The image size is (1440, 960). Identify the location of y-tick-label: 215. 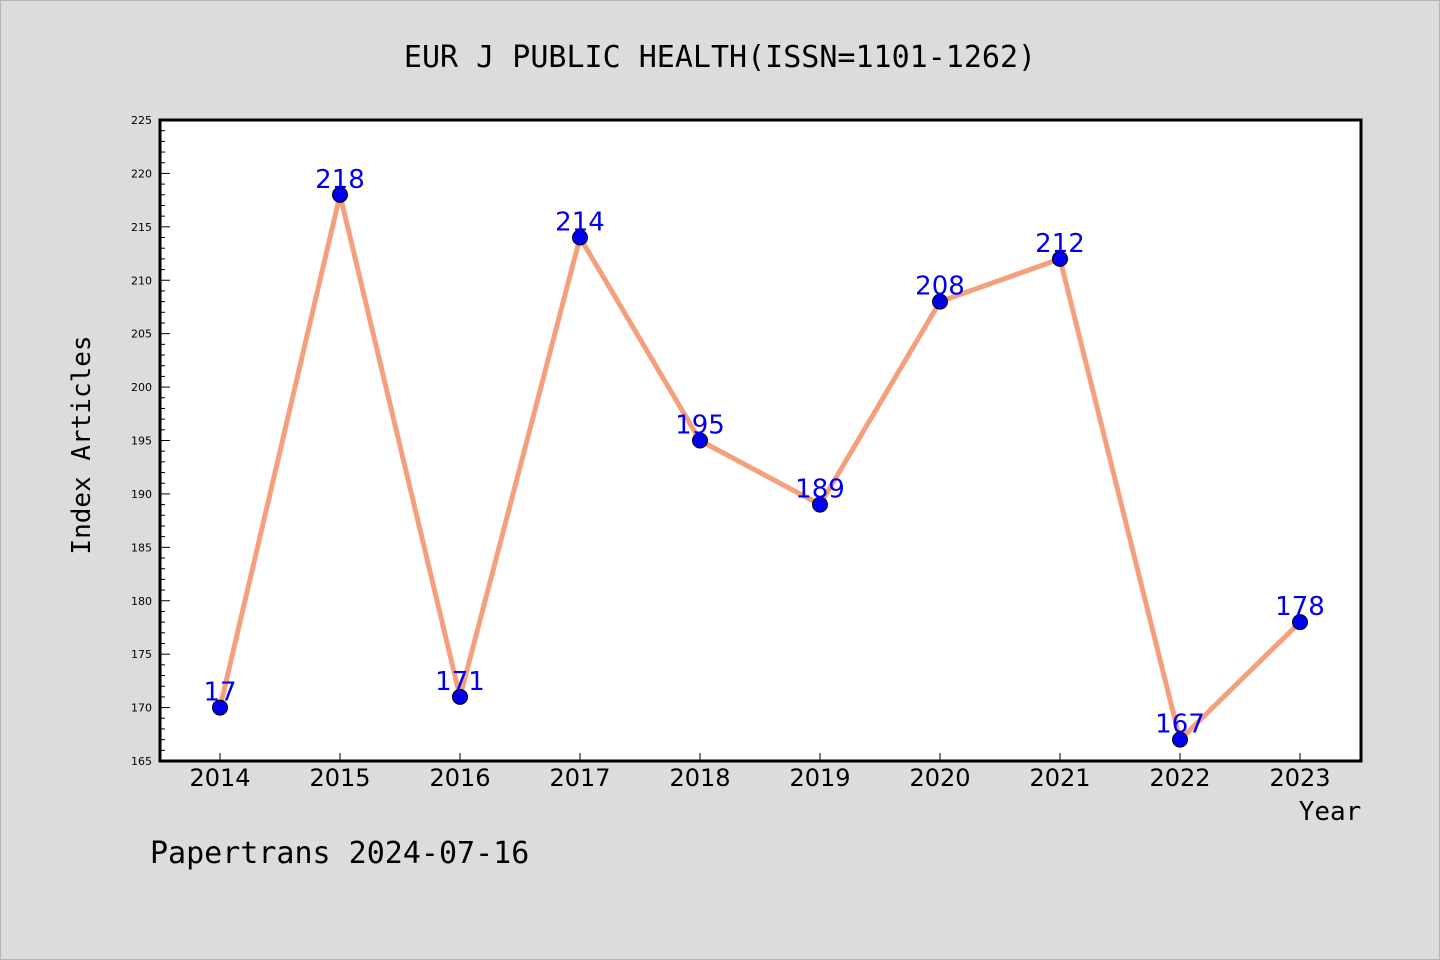
(141, 227).